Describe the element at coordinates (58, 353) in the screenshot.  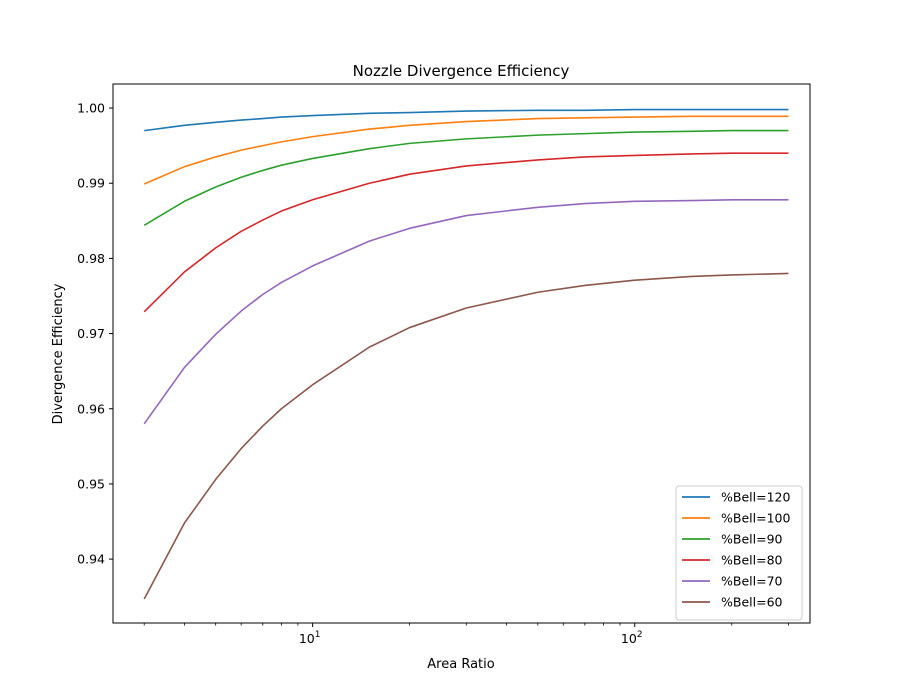
I see `y-axis-label: Divergence Efficiency` at that location.